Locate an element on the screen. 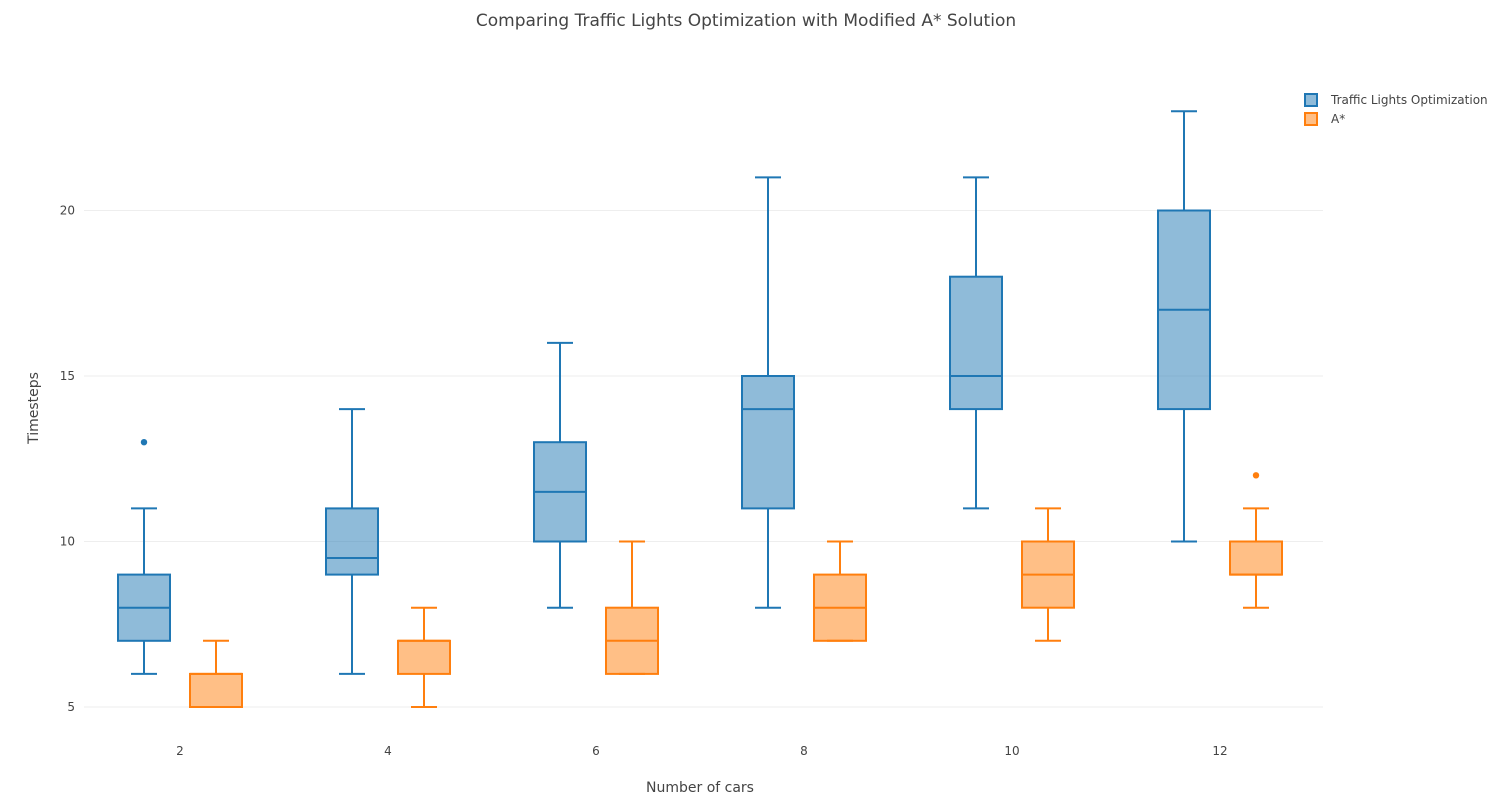 This screenshot has width=1491, height=800. y-tick-label: 10 is located at coordinates (67, 542).